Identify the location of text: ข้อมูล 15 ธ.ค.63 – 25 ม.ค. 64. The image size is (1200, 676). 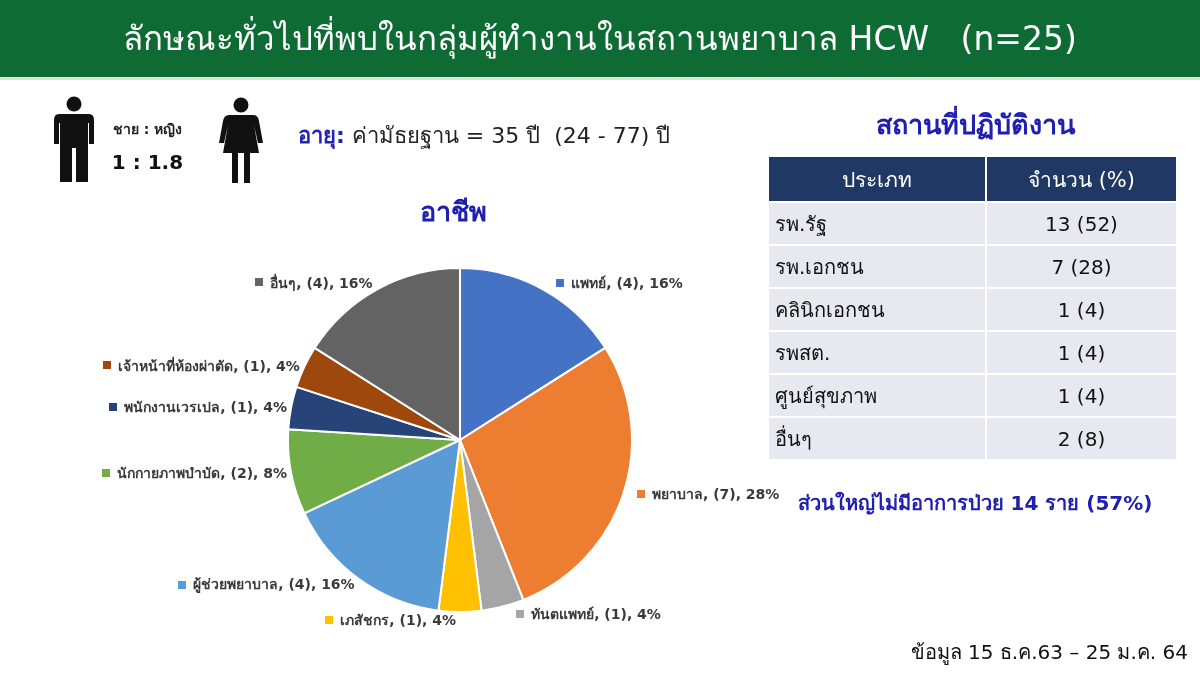
(1049, 653).